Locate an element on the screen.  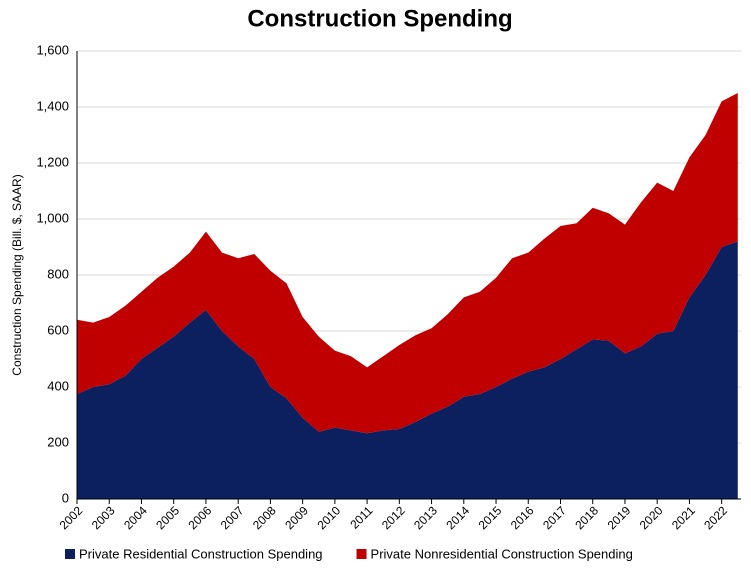
y-tick-label: 1,600 is located at coordinates (52, 49).